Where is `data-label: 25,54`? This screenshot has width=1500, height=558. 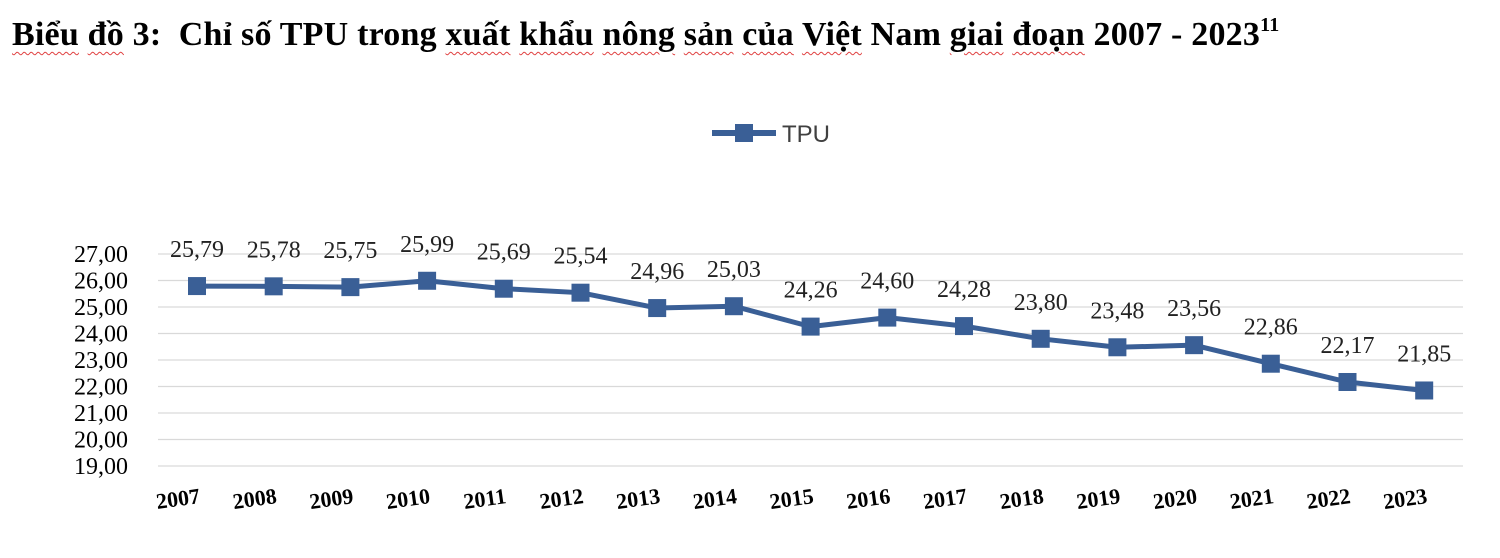 data-label: 25,54 is located at coordinates (581, 257).